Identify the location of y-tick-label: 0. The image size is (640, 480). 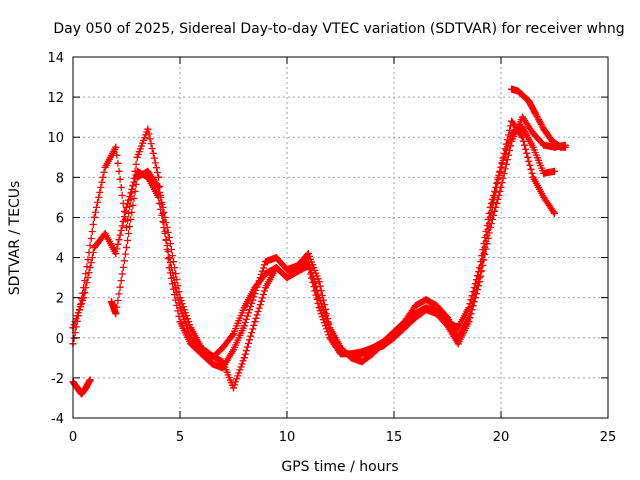
(60, 339).